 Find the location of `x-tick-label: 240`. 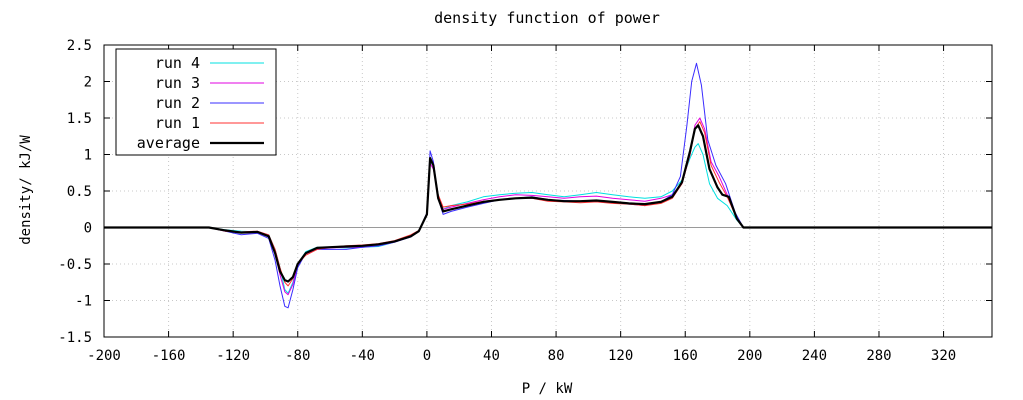

x-tick-label: 240 is located at coordinates (814, 356).